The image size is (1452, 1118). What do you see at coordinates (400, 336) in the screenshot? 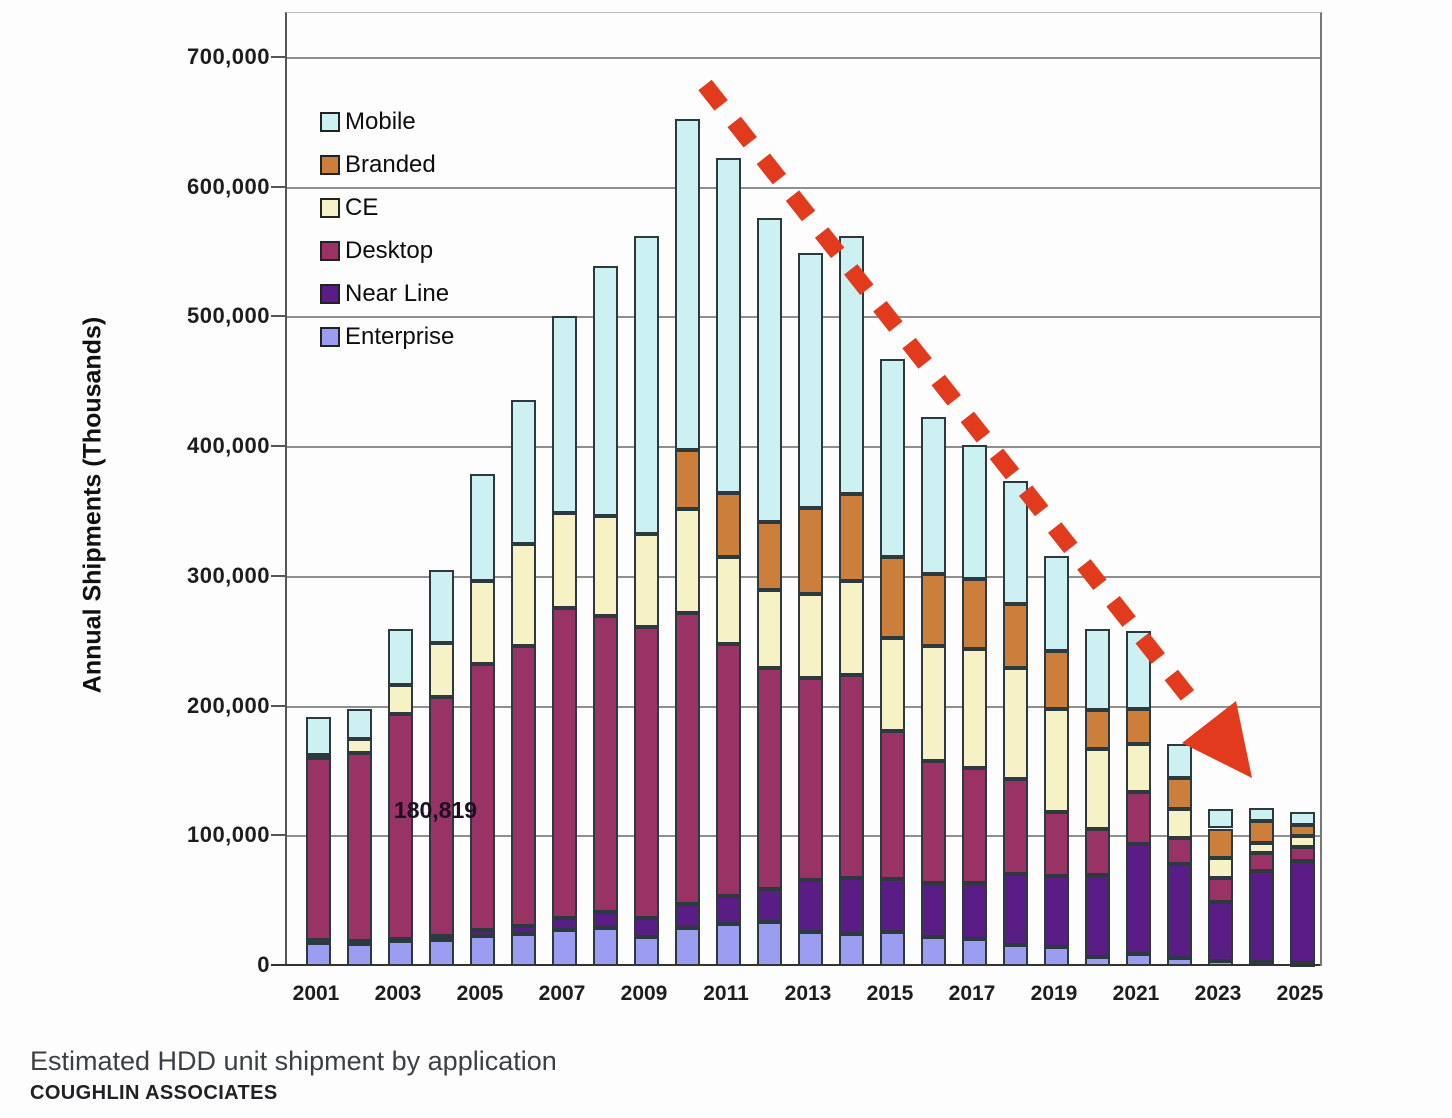
I see `legend-label: Enterprise` at bounding box center [400, 336].